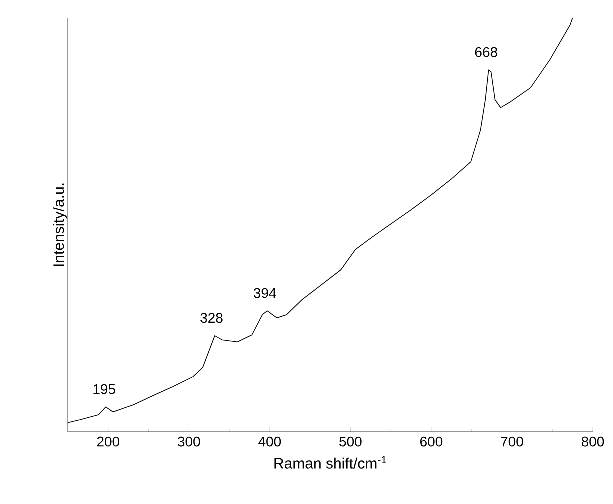 The height and width of the screenshot is (504, 613). What do you see at coordinates (512, 441) in the screenshot?
I see `x-tick-label: 700` at bounding box center [512, 441].